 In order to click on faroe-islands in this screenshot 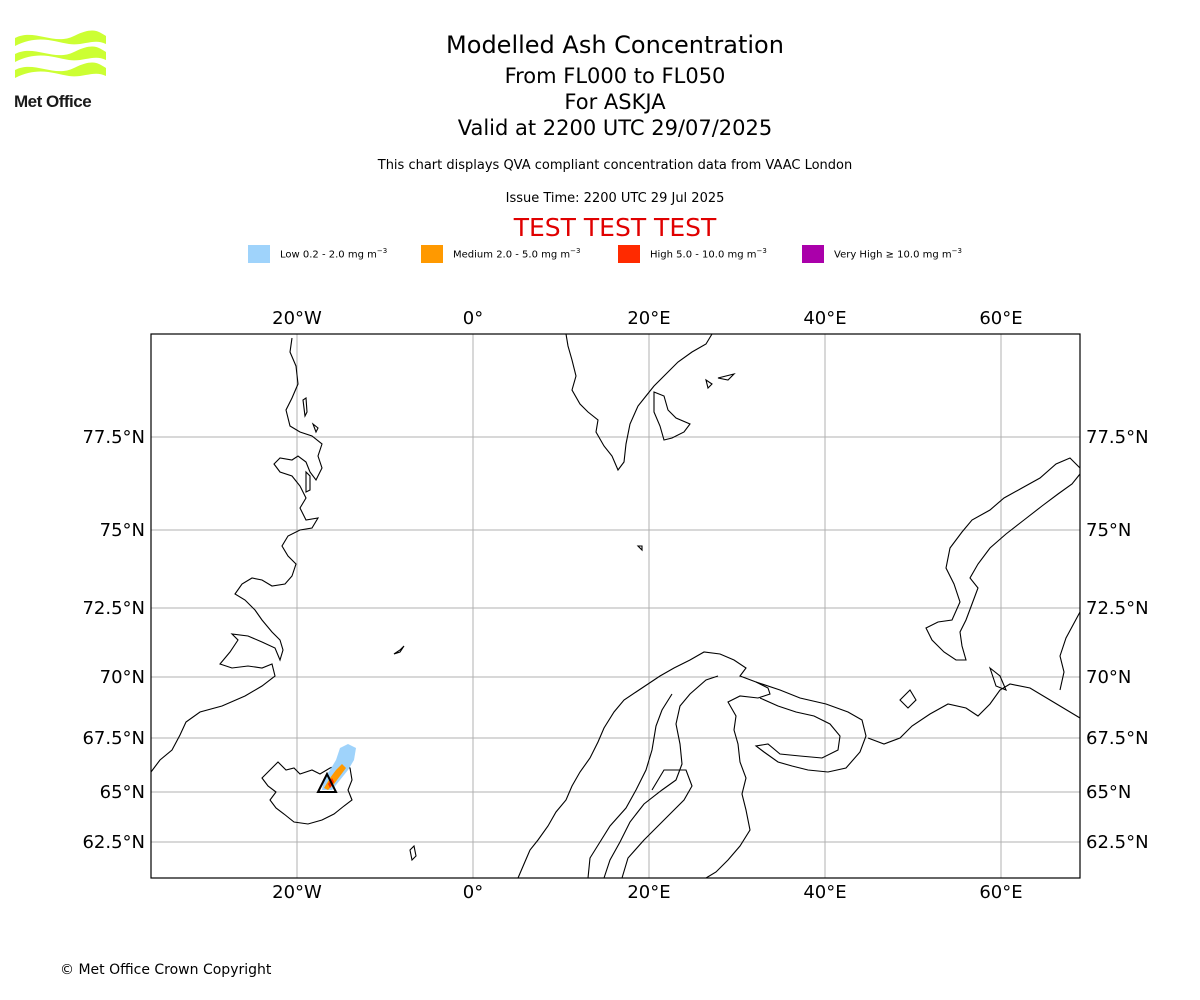, I will do `click(413, 853)`.